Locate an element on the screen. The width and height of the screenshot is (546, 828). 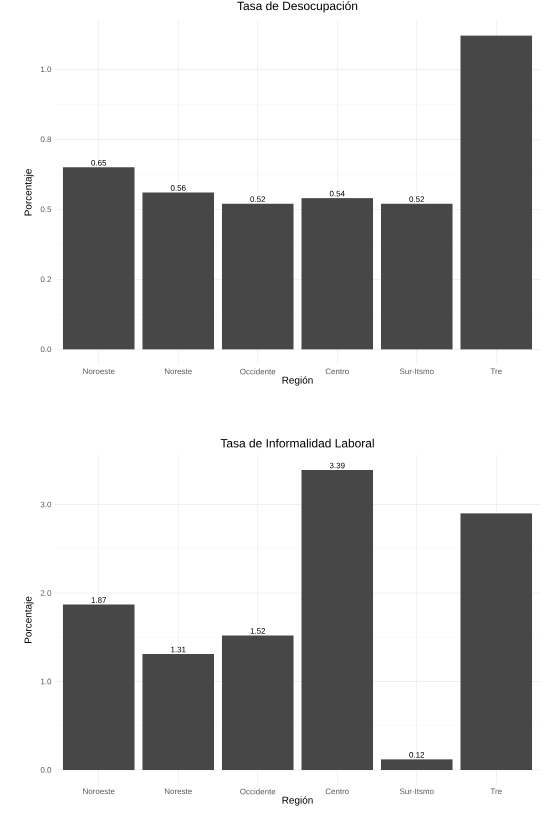
chart-title: Tasa de Desocupación is located at coordinates (297, 6).